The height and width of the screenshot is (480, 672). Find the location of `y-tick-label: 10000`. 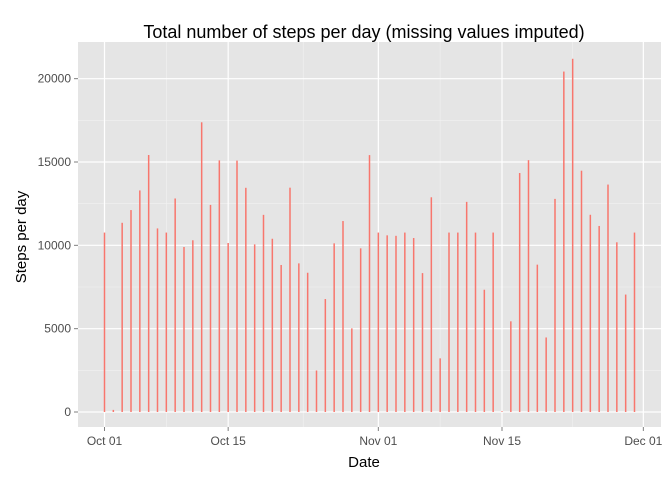

y-tick-label: 10000 is located at coordinates (55, 245).